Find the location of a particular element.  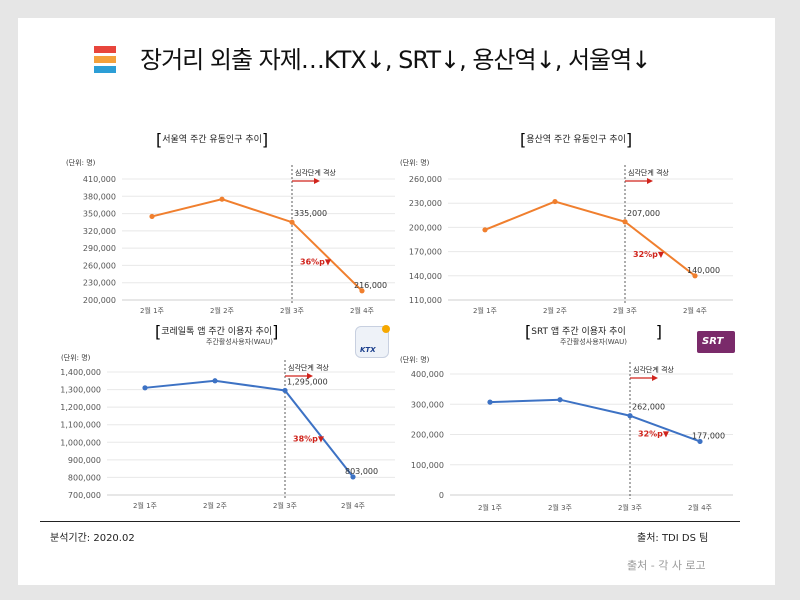

y-tick-label: 900,000 is located at coordinates (84, 460).